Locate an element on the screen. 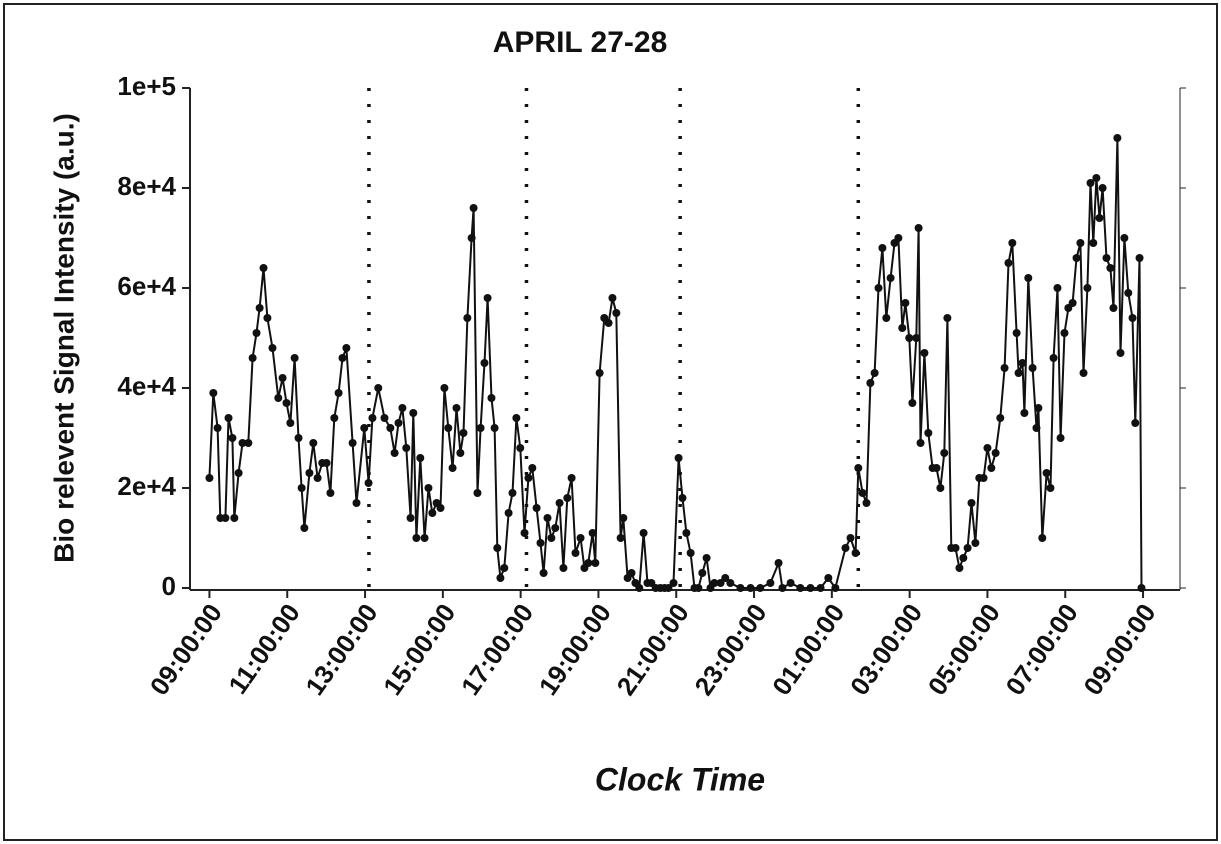 The height and width of the screenshot is (844, 1221). x-tick-label: 17:00:00 is located at coordinates (497, 649).